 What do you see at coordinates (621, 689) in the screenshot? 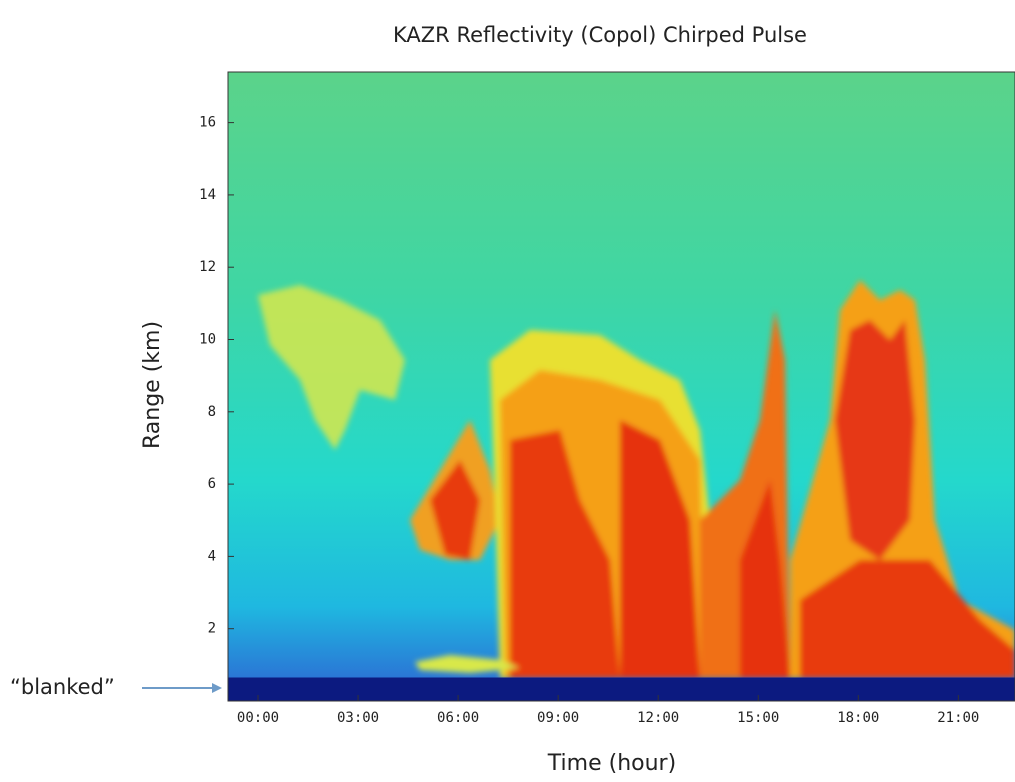
I see `blanked-region` at bounding box center [621, 689].